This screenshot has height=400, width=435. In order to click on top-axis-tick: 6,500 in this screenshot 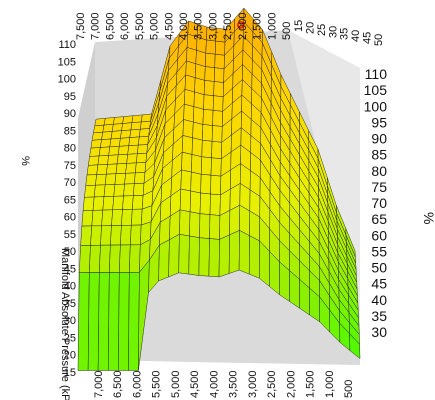, I will do `click(110, 26)`.